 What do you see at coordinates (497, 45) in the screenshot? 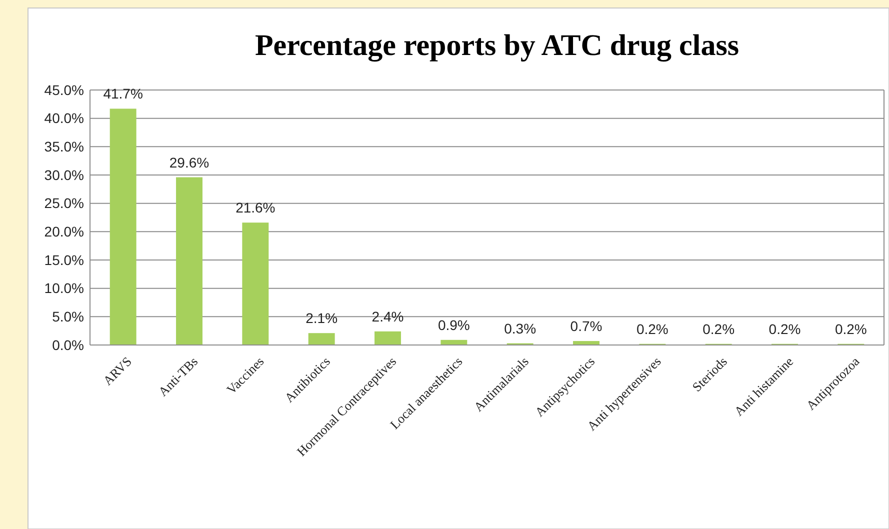
I see `chart-title: Percentage reports by ATC drug class` at bounding box center [497, 45].